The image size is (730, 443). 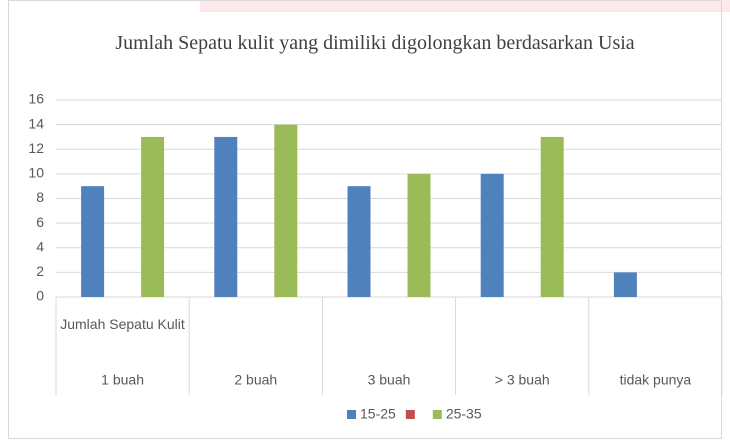 I want to click on y-tick-label: 8, so click(x=40, y=197).